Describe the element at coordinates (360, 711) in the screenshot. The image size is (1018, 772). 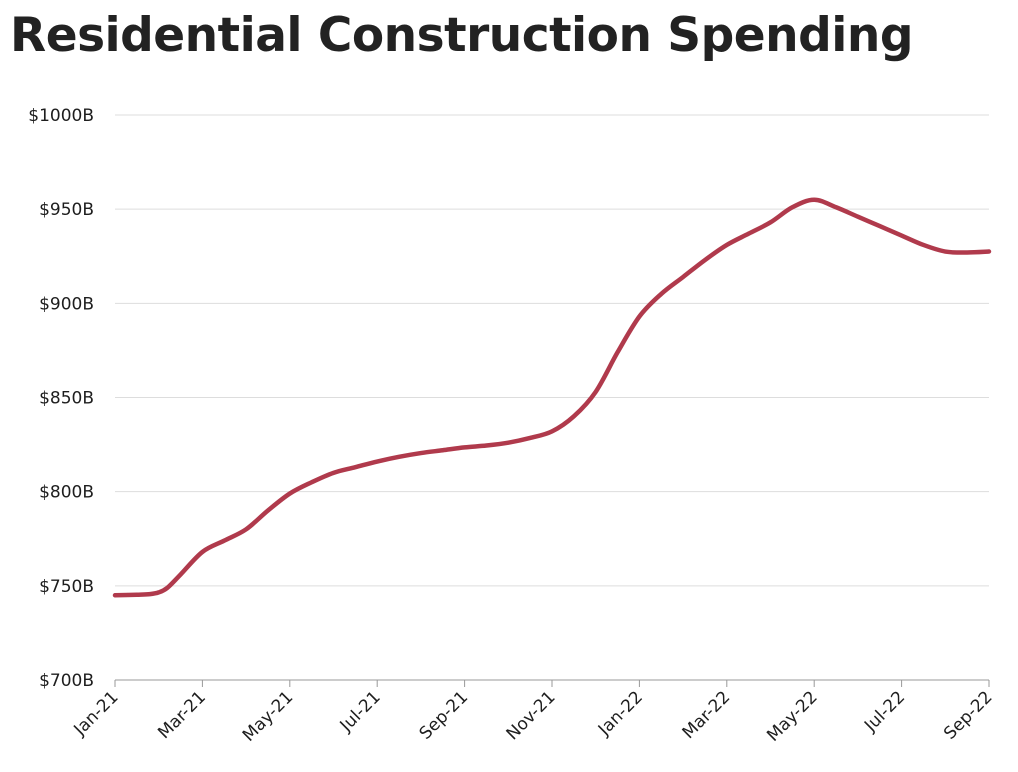
I see `x-tick-label: Jul-21` at that location.